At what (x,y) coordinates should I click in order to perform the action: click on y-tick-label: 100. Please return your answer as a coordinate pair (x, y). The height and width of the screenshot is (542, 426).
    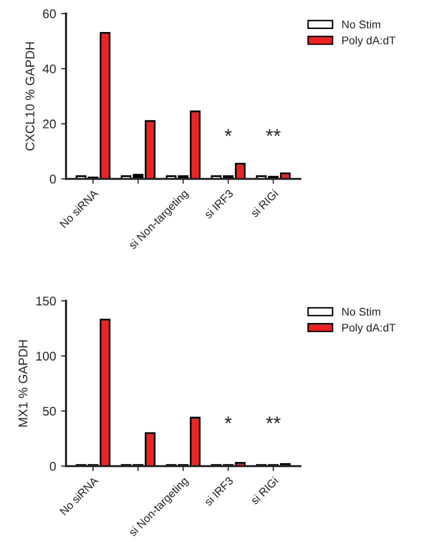
    Looking at the image, I should click on (46, 356).